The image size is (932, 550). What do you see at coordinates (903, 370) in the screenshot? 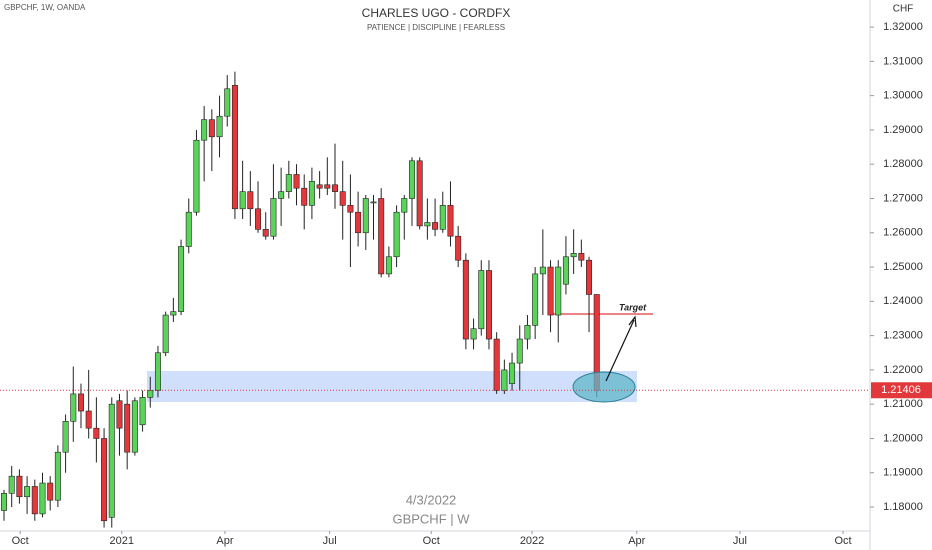
I see `y-tick-label: 1.22000` at bounding box center [903, 370].